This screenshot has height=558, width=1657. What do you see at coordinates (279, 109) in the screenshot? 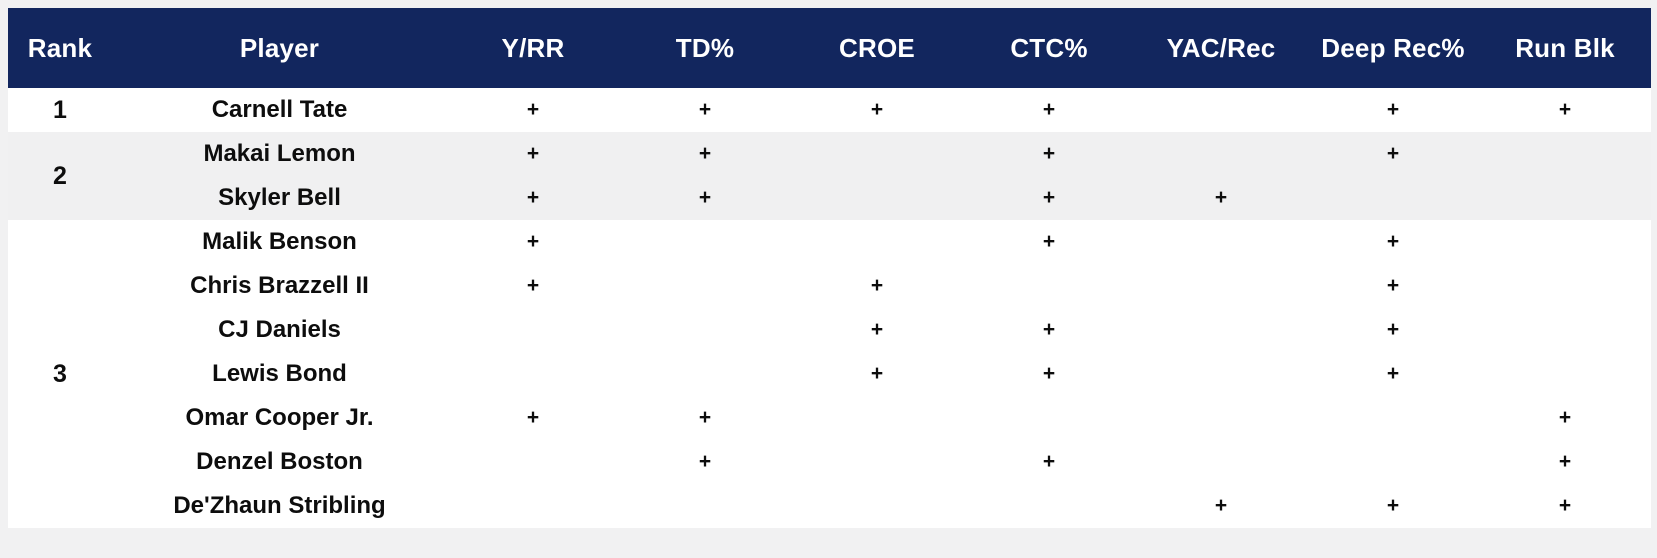
I see `player-name-cell: Carnell Tate` at bounding box center [279, 109].